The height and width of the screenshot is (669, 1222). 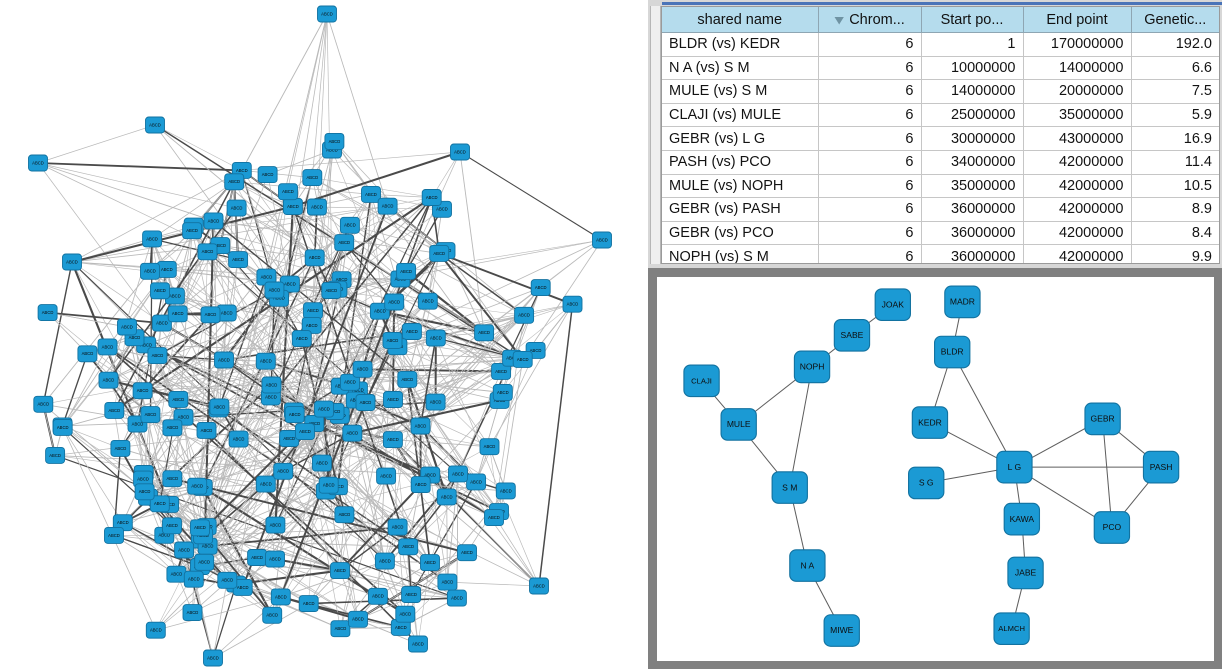 I want to click on cell-shared_name: CLAJI (vs) MULE, so click(x=740, y=115).